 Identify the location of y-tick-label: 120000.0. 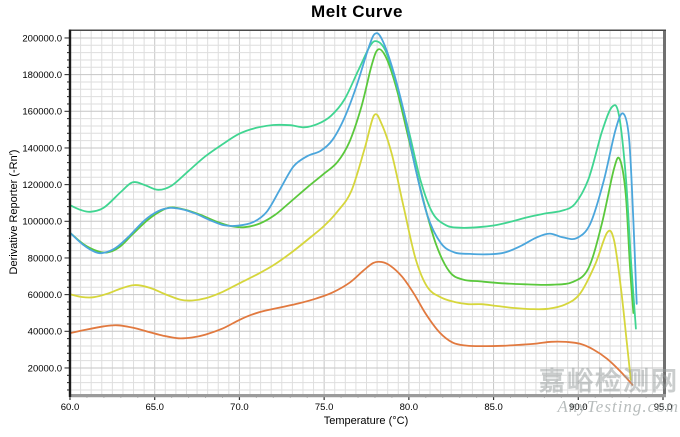
(42, 185).